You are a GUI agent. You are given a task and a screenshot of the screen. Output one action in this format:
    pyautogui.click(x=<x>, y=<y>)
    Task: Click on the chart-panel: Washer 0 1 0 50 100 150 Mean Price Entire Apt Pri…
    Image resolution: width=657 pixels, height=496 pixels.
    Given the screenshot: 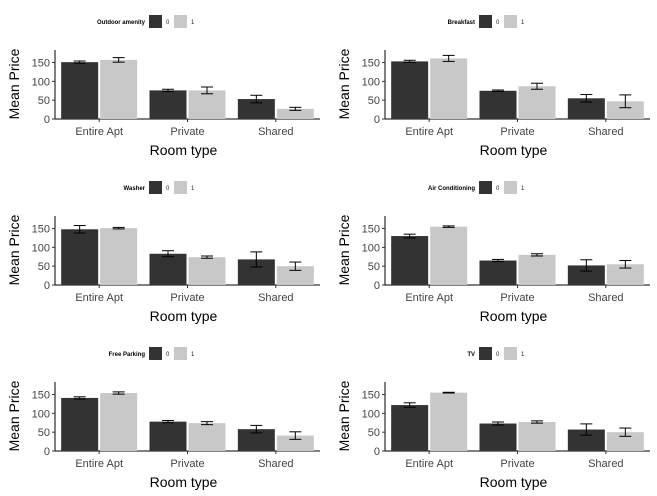 What is the action you would take?
    pyautogui.click(x=163, y=252)
    